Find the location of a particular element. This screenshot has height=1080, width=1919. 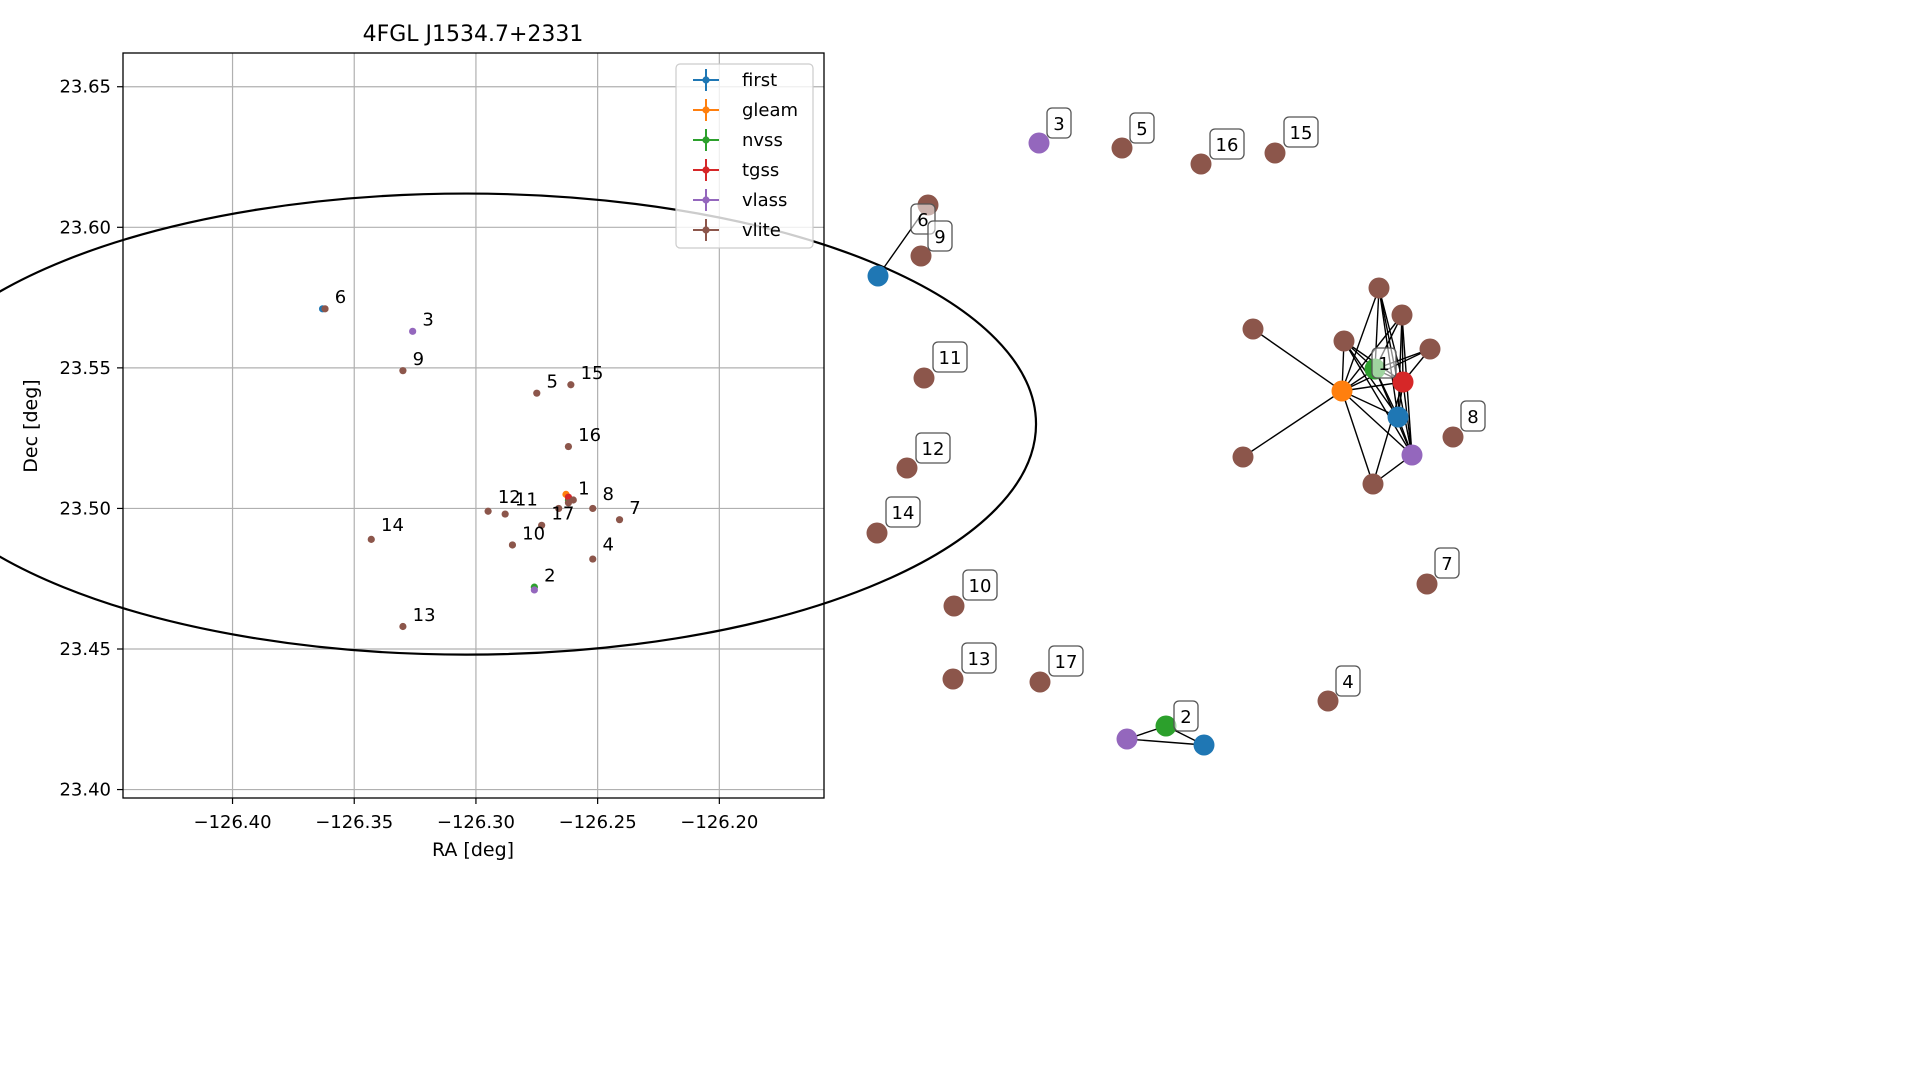

legend-items: first gleam nvss tgss vlass vlite is located at coordinates (745, 155).